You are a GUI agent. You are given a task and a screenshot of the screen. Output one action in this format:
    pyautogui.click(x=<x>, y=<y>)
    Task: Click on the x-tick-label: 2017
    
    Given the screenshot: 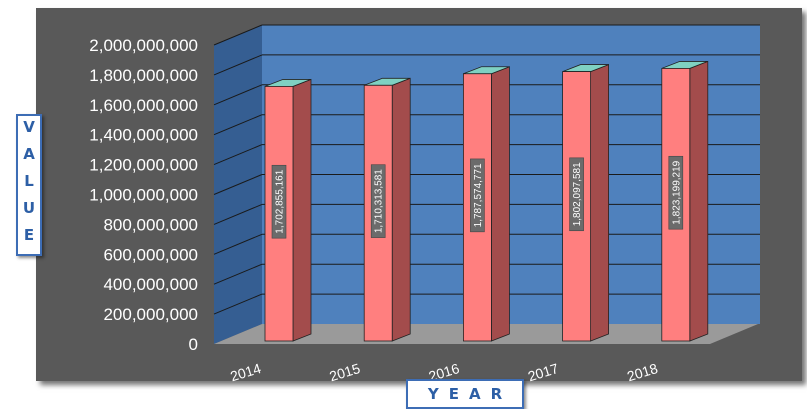 What is the action you would take?
    pyautogui.click(x=543, y=372)
    